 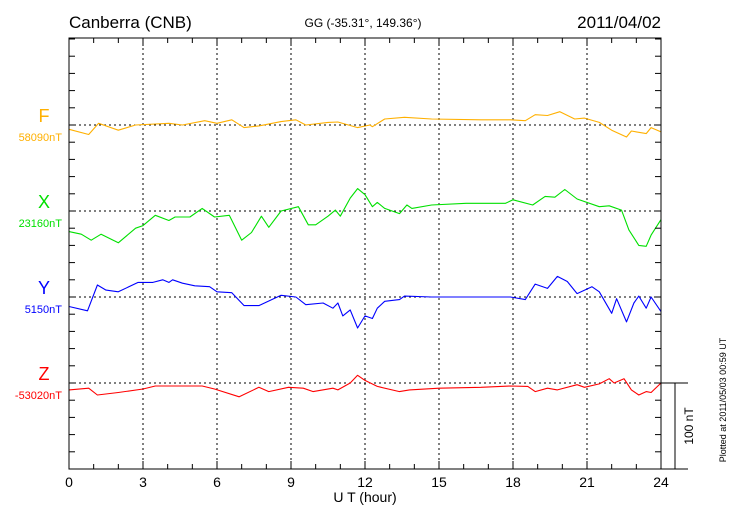 I want to click on x-tick-label: 0, so click(x=69, y=482).